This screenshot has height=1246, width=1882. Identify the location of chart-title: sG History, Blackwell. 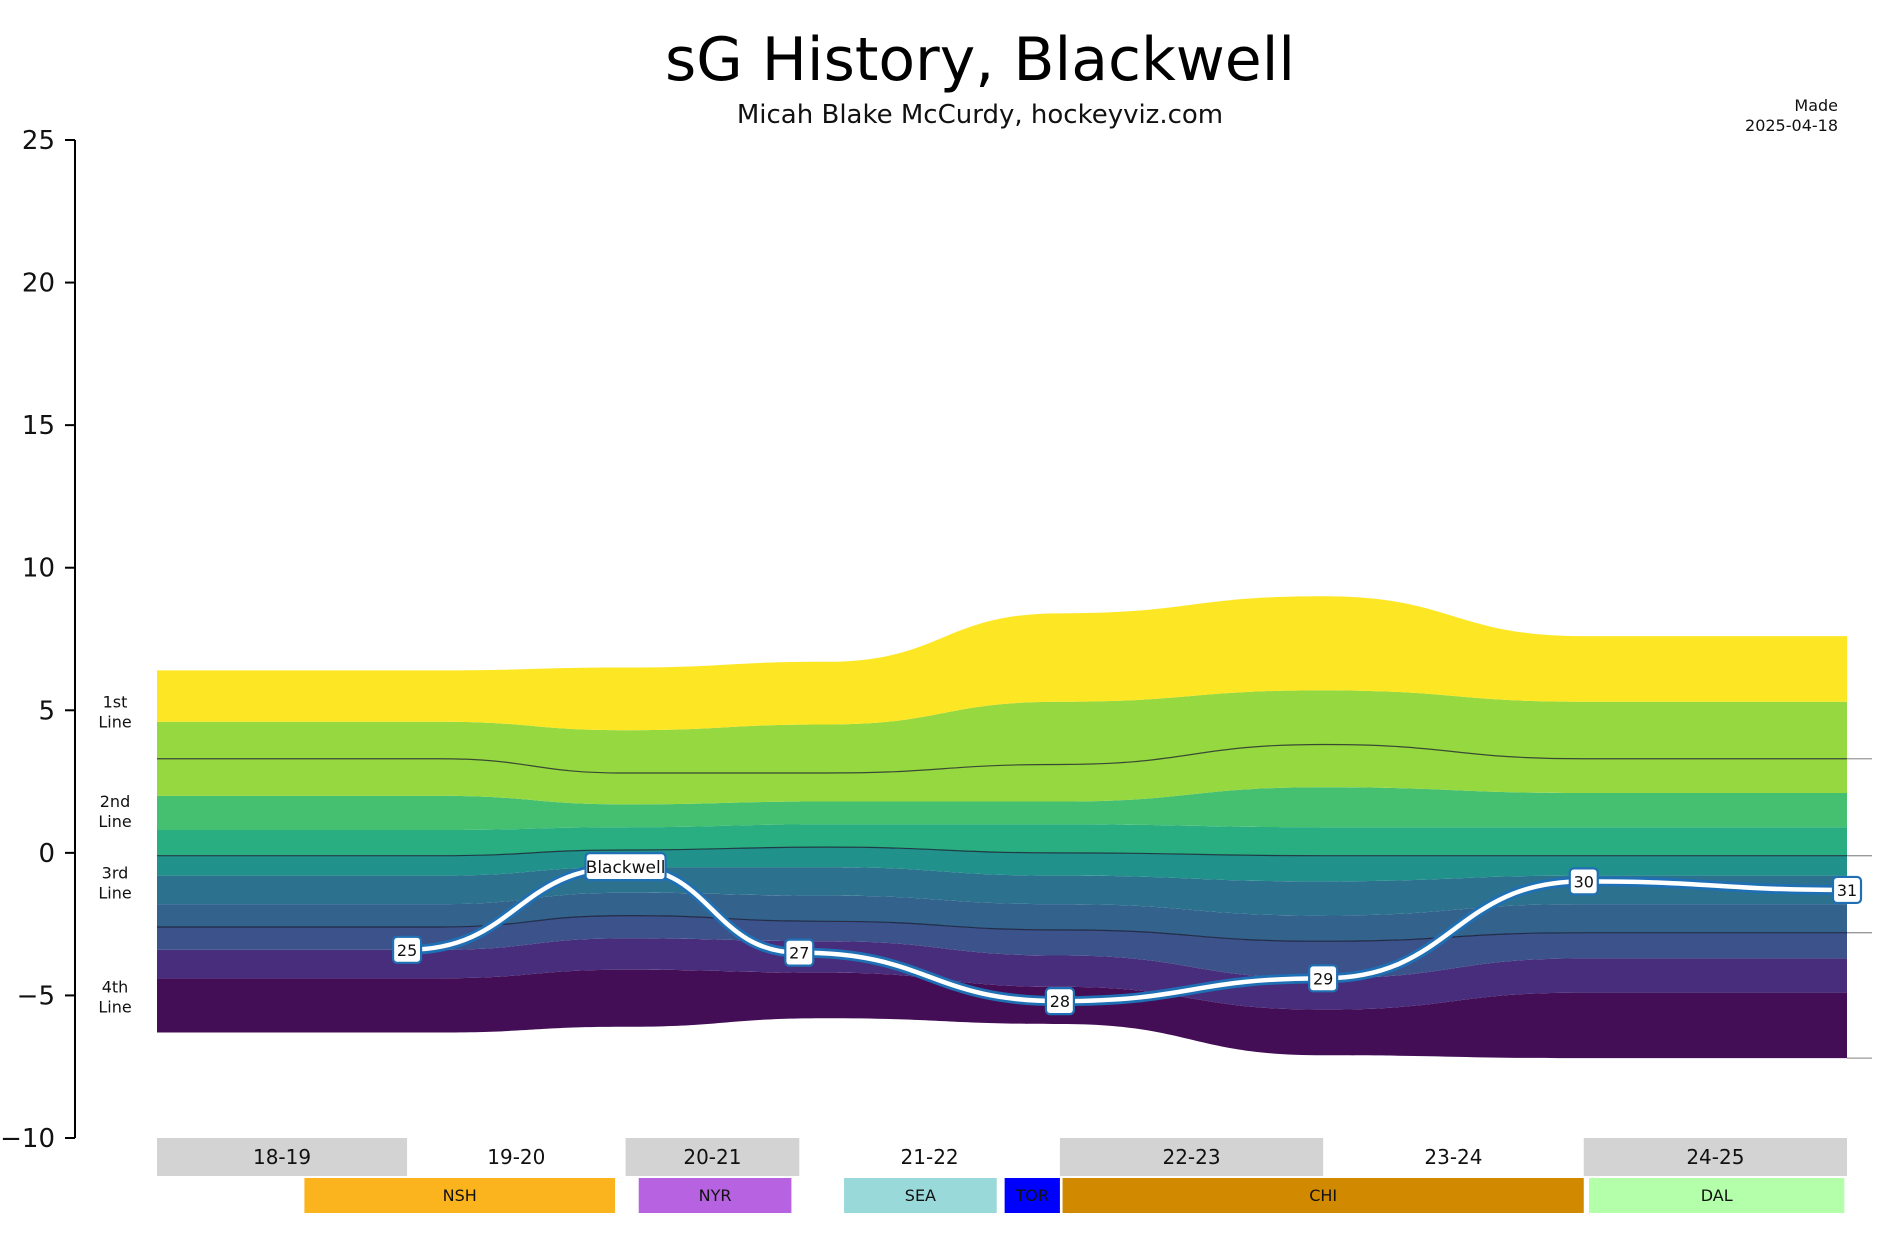
(980, 60).